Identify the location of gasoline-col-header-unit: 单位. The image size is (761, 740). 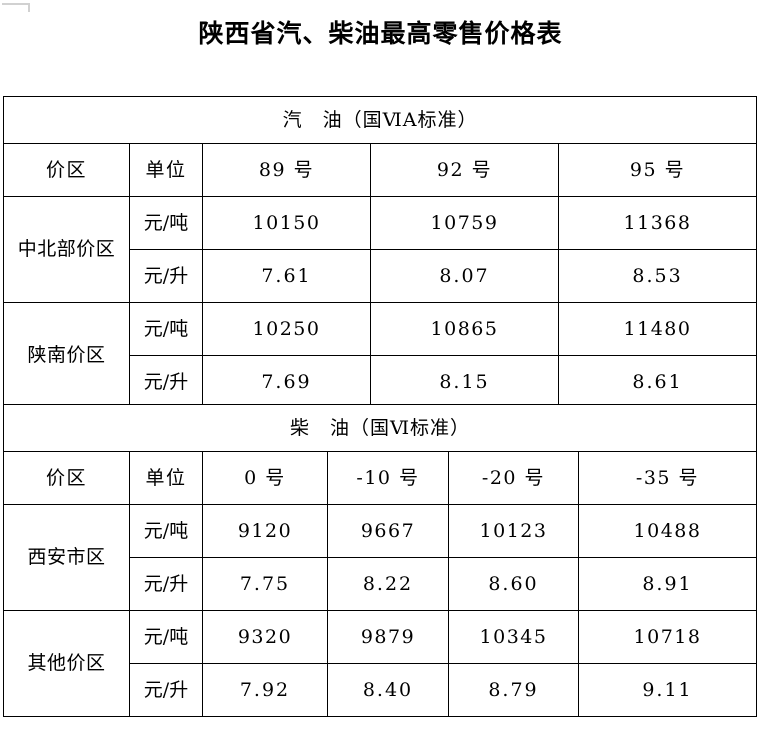
(166, 170).